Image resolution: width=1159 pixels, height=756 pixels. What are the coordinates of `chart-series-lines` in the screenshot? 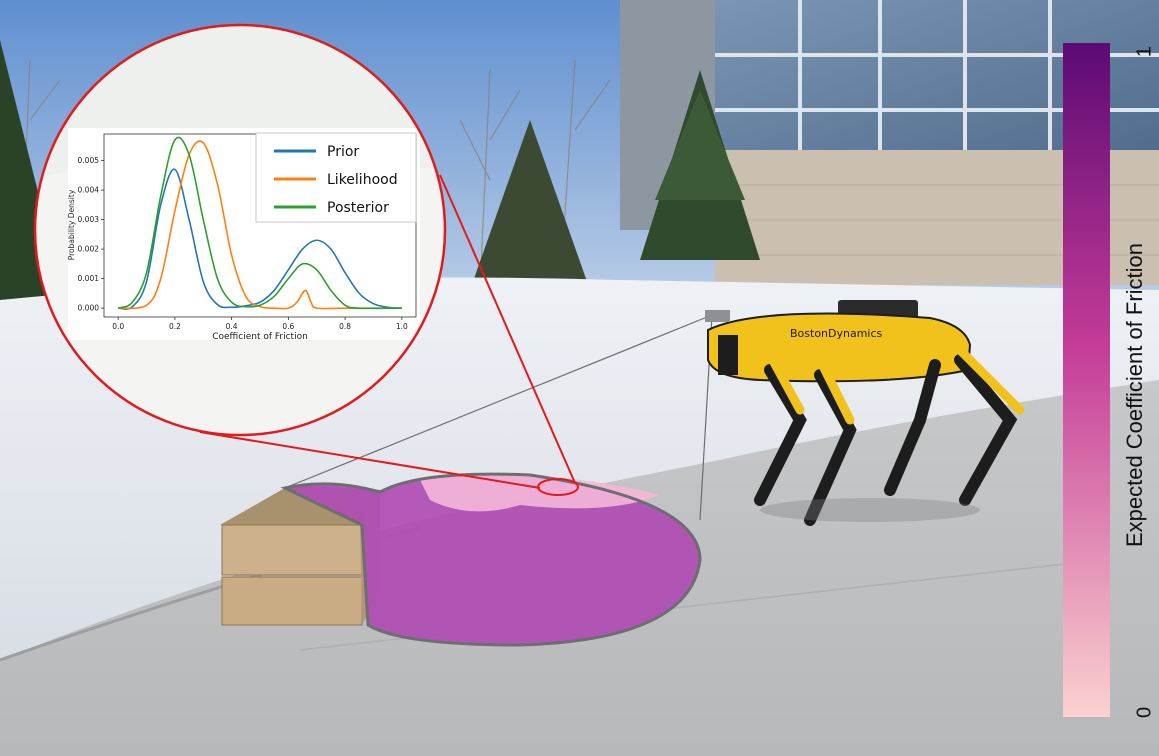 It's located at (259, 223).